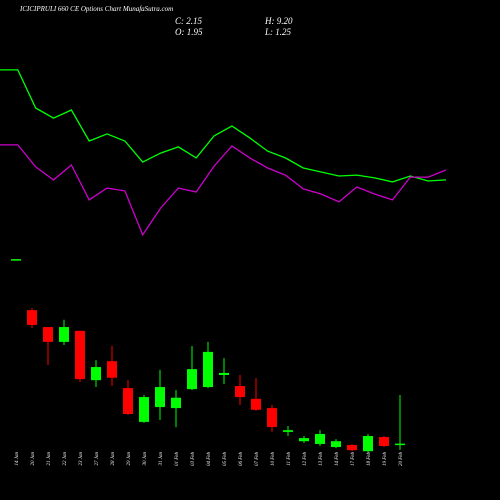  I want to click on x-tick-label: 22 Jan, so click(65, 459).